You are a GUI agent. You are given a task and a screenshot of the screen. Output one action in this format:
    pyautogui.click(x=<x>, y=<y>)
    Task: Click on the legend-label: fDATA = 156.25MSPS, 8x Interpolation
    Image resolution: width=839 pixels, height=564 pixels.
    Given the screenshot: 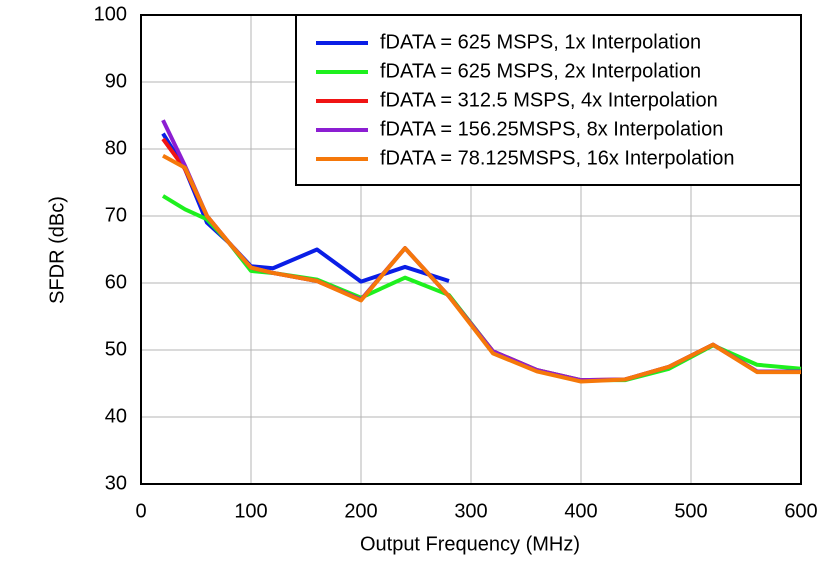 What is the action you would take?
    pyautogui.click(x=551, y=129)
    